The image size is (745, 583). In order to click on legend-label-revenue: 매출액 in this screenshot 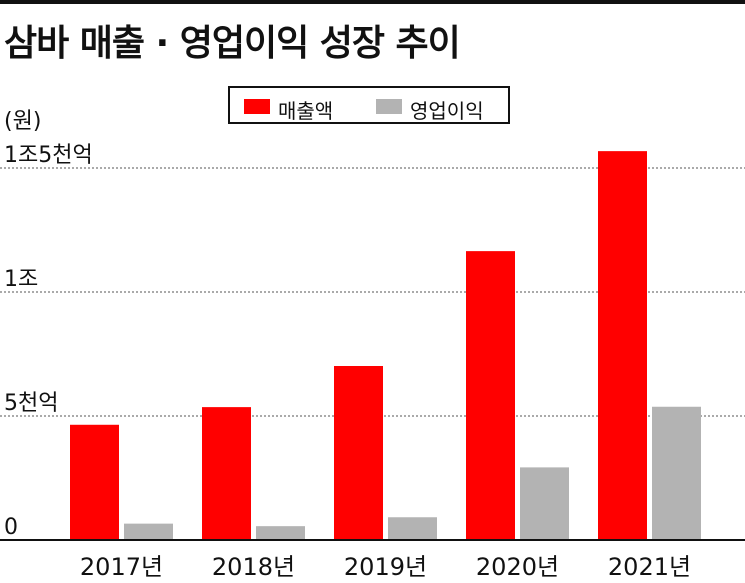, I will do `click(306, 111)`.